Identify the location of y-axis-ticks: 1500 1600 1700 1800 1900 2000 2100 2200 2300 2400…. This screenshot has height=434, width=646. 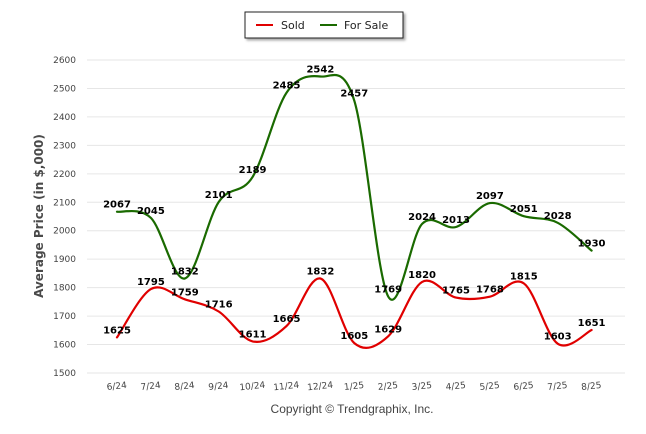
(64, 217).